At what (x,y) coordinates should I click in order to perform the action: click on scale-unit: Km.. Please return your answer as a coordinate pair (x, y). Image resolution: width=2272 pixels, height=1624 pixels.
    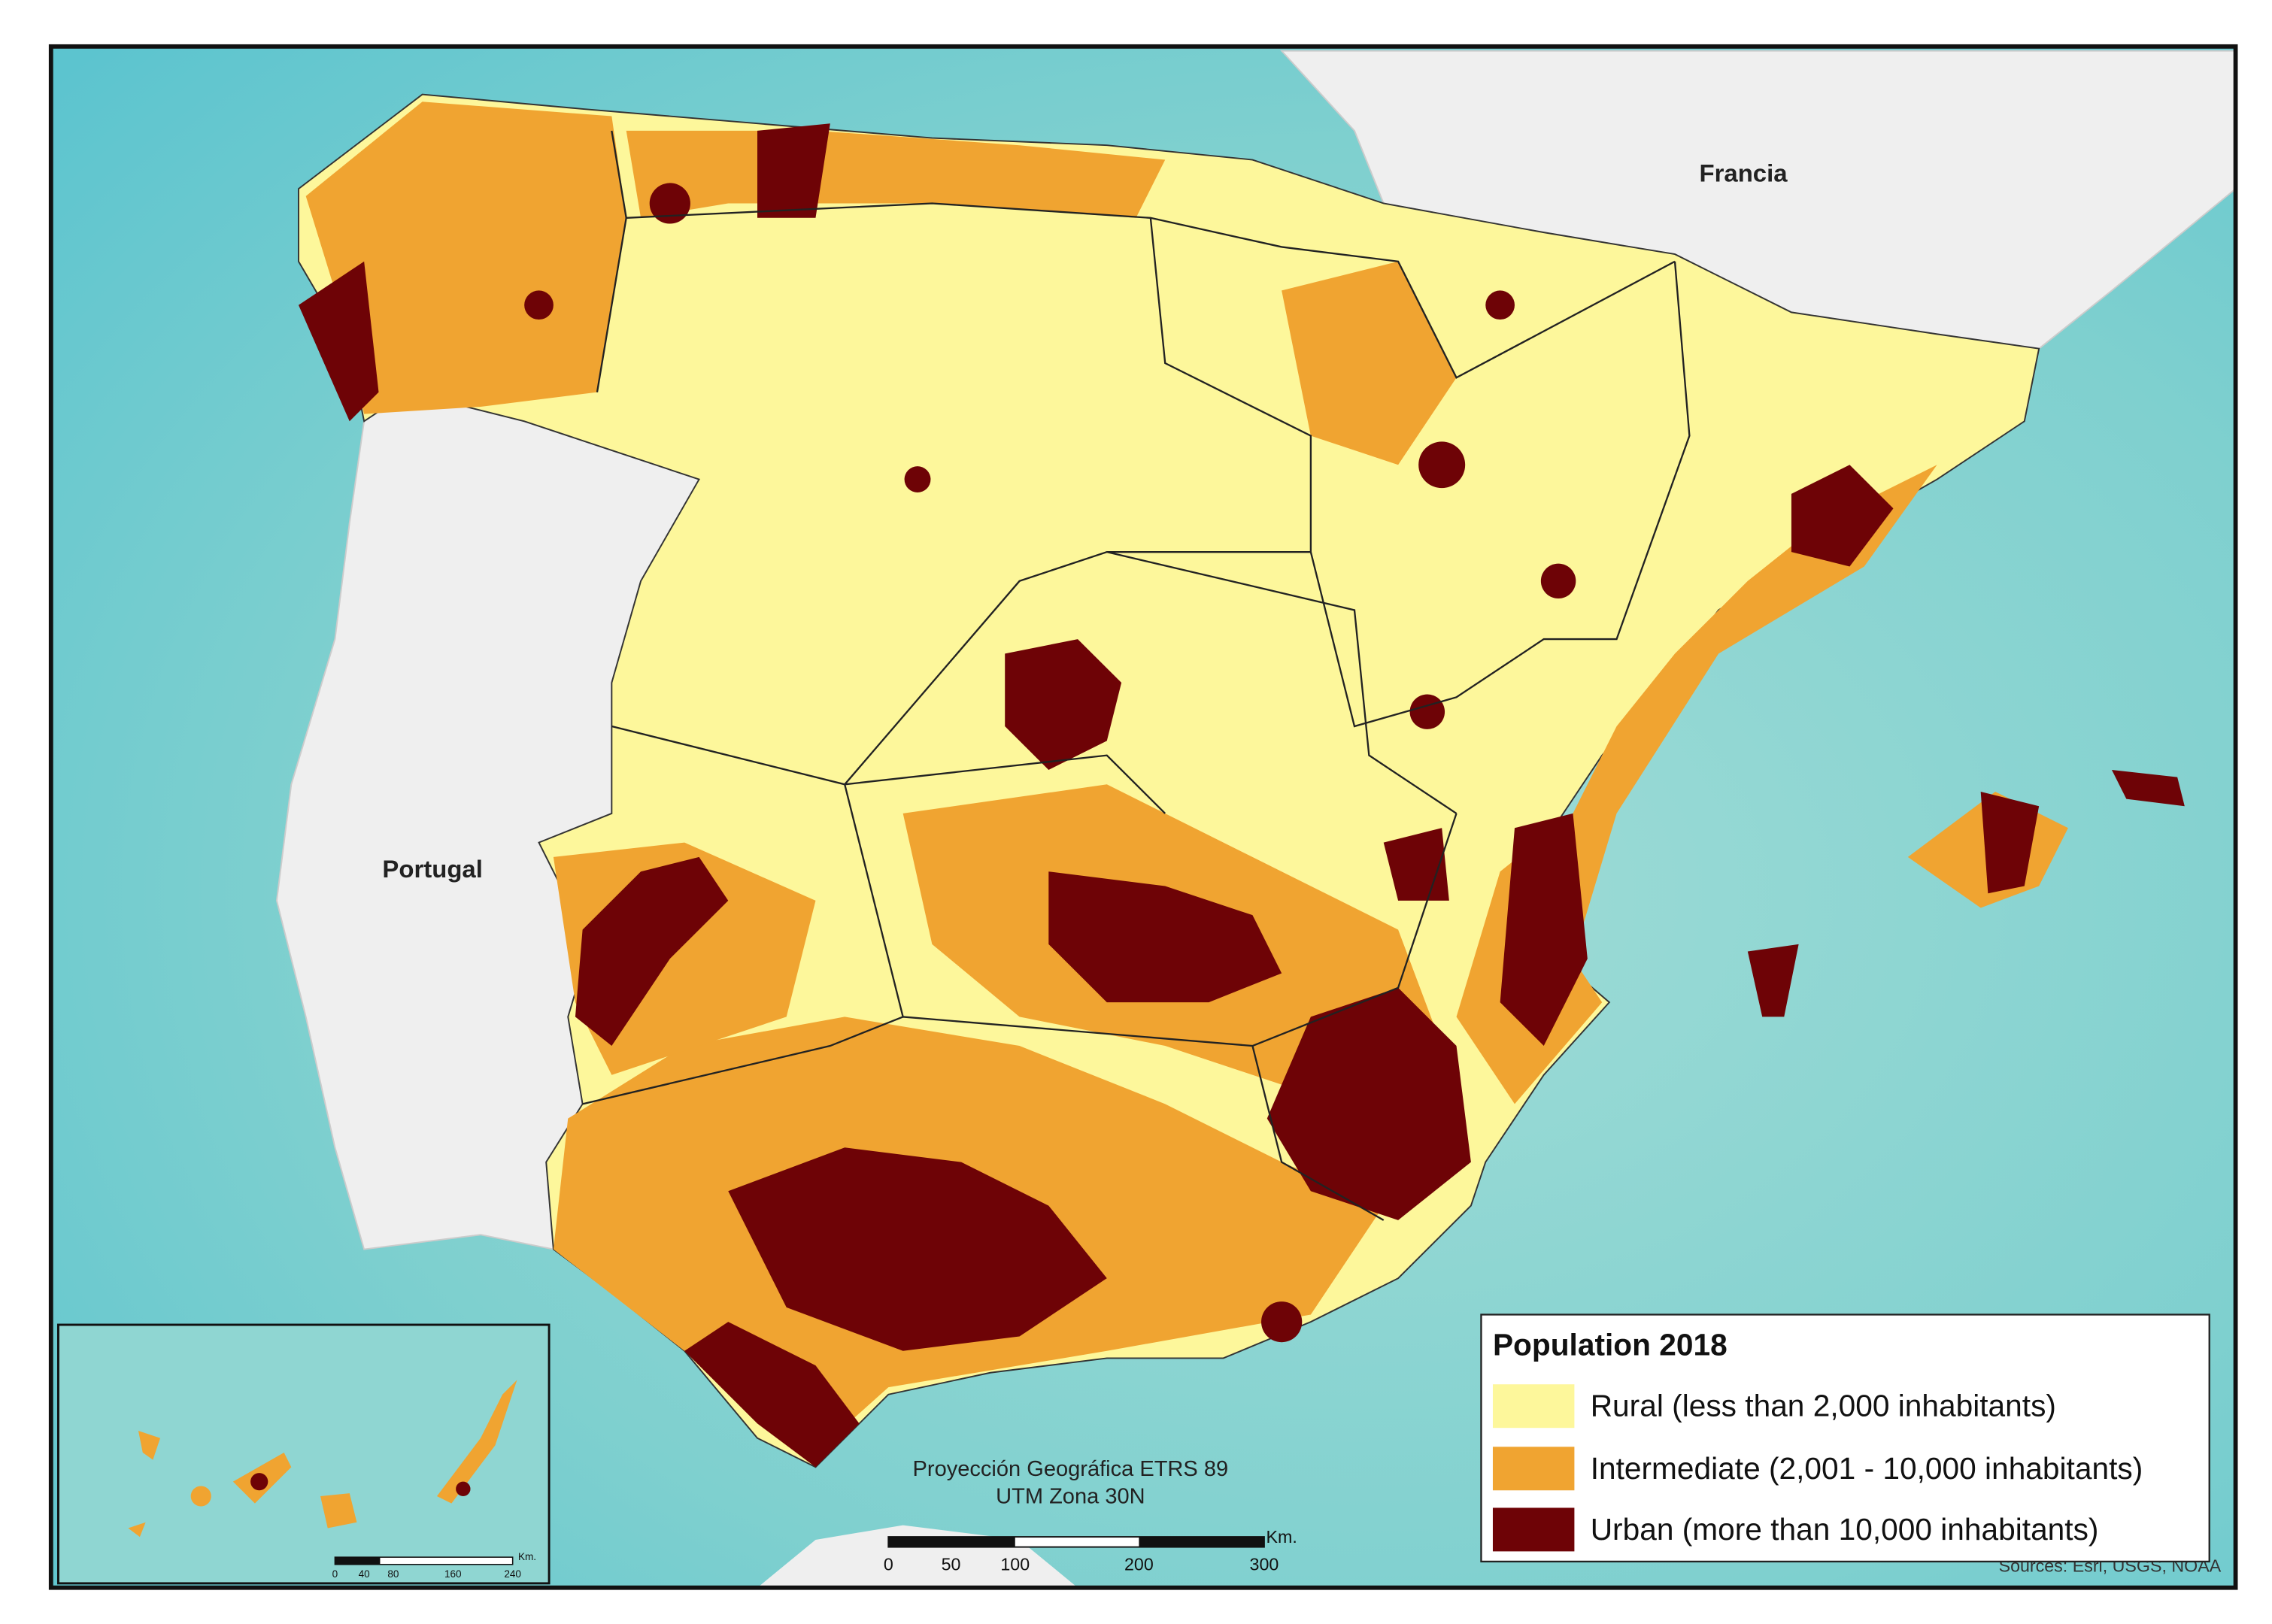
    Looking at the image, I should click on (1281, 1537).